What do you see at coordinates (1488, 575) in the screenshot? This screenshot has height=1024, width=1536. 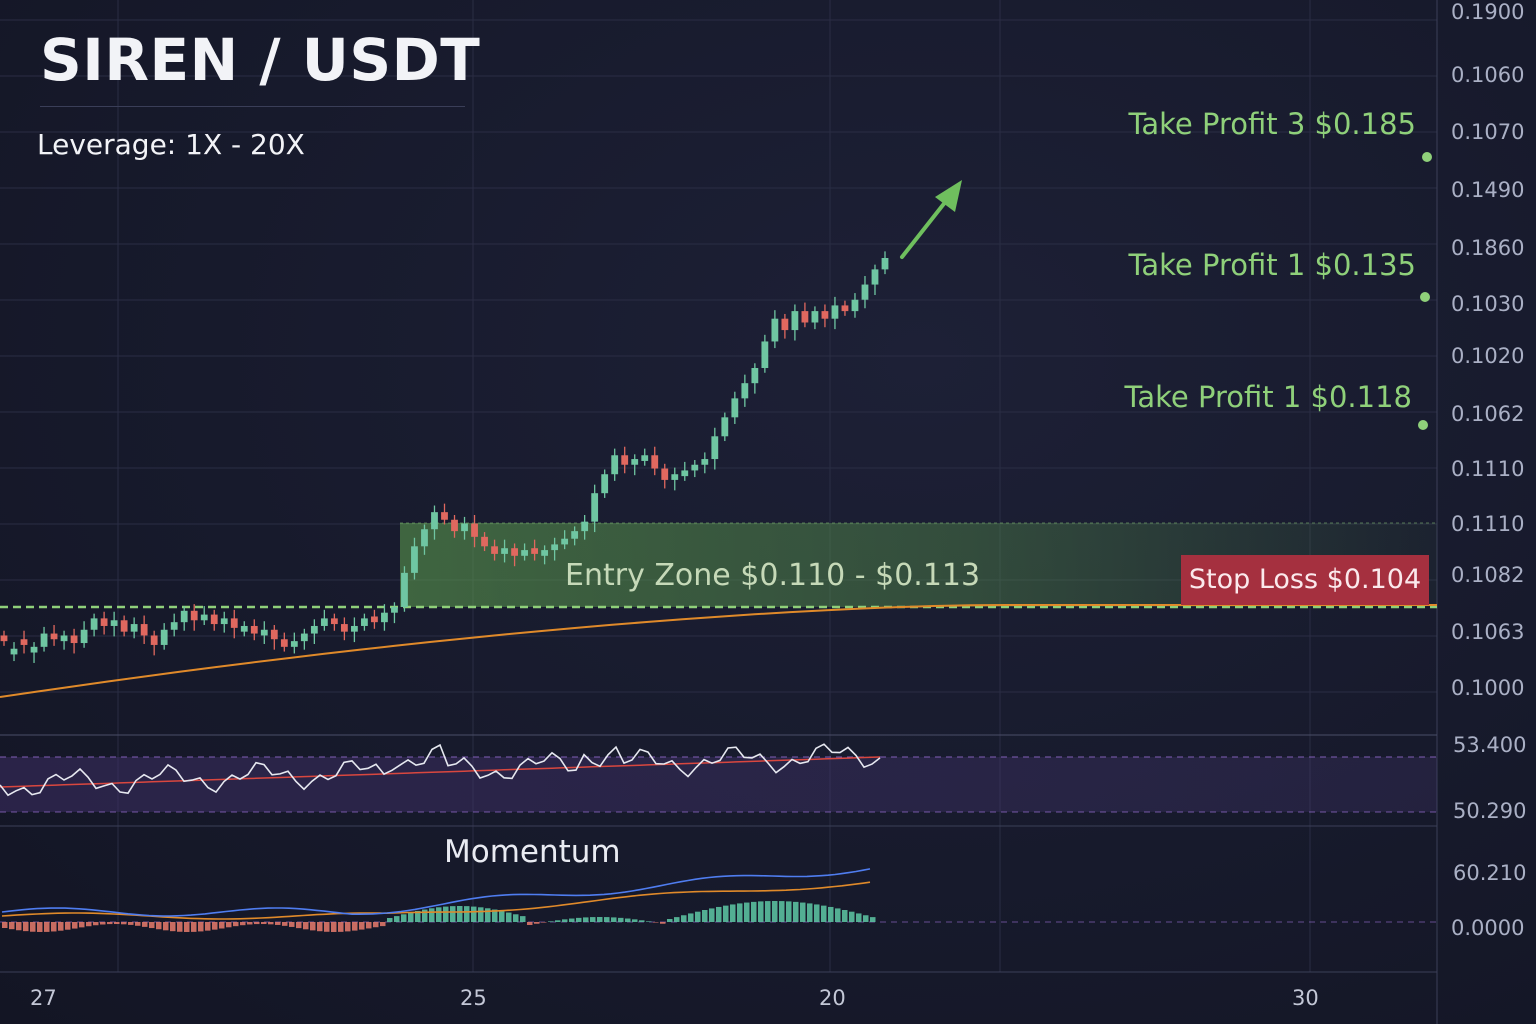 I see `price-axis-label: 0.1082` at bounding box center [1488, 575].